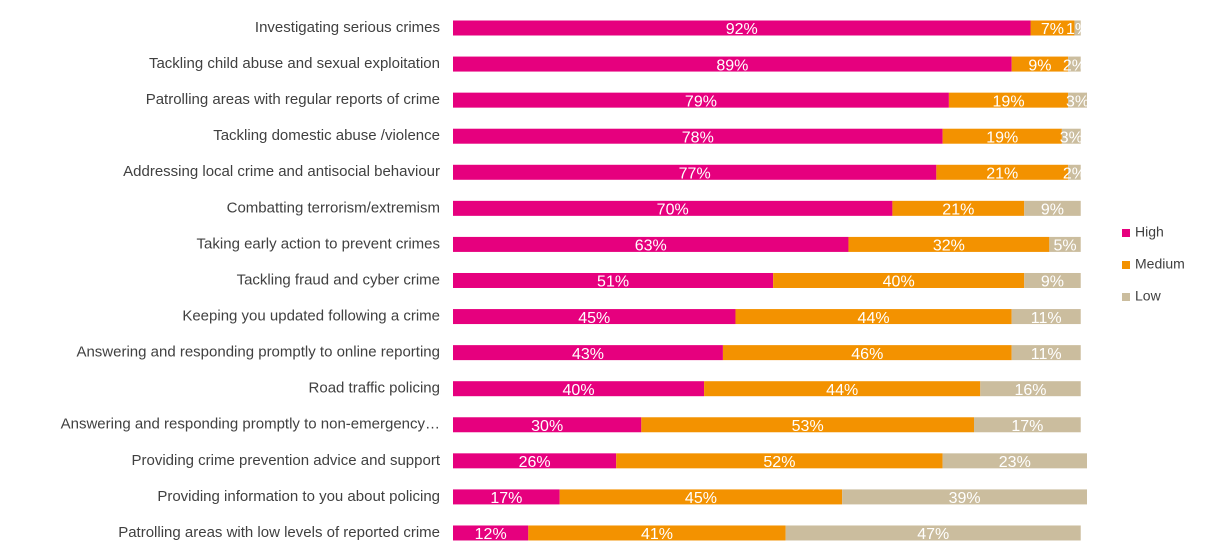 The width and height of the screenshot is (1210, 545). I want to click on value-label: 53%, so click(808, 426).